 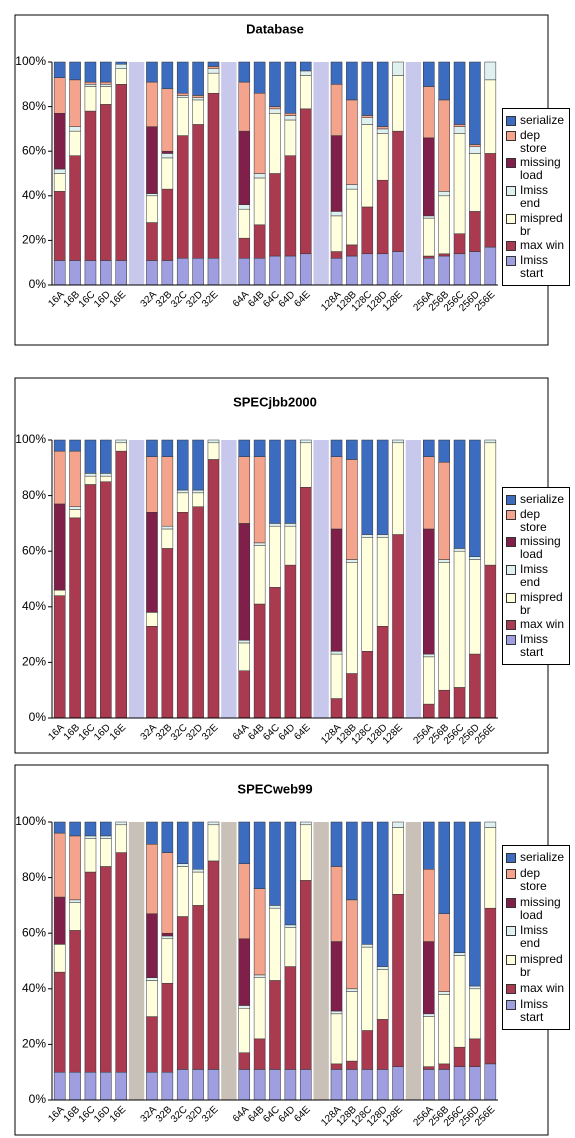 What do you see at coordinates (534, 196) in the screenshot?
I see `legend-label: Imiss end` at bounding box center [534, 196].